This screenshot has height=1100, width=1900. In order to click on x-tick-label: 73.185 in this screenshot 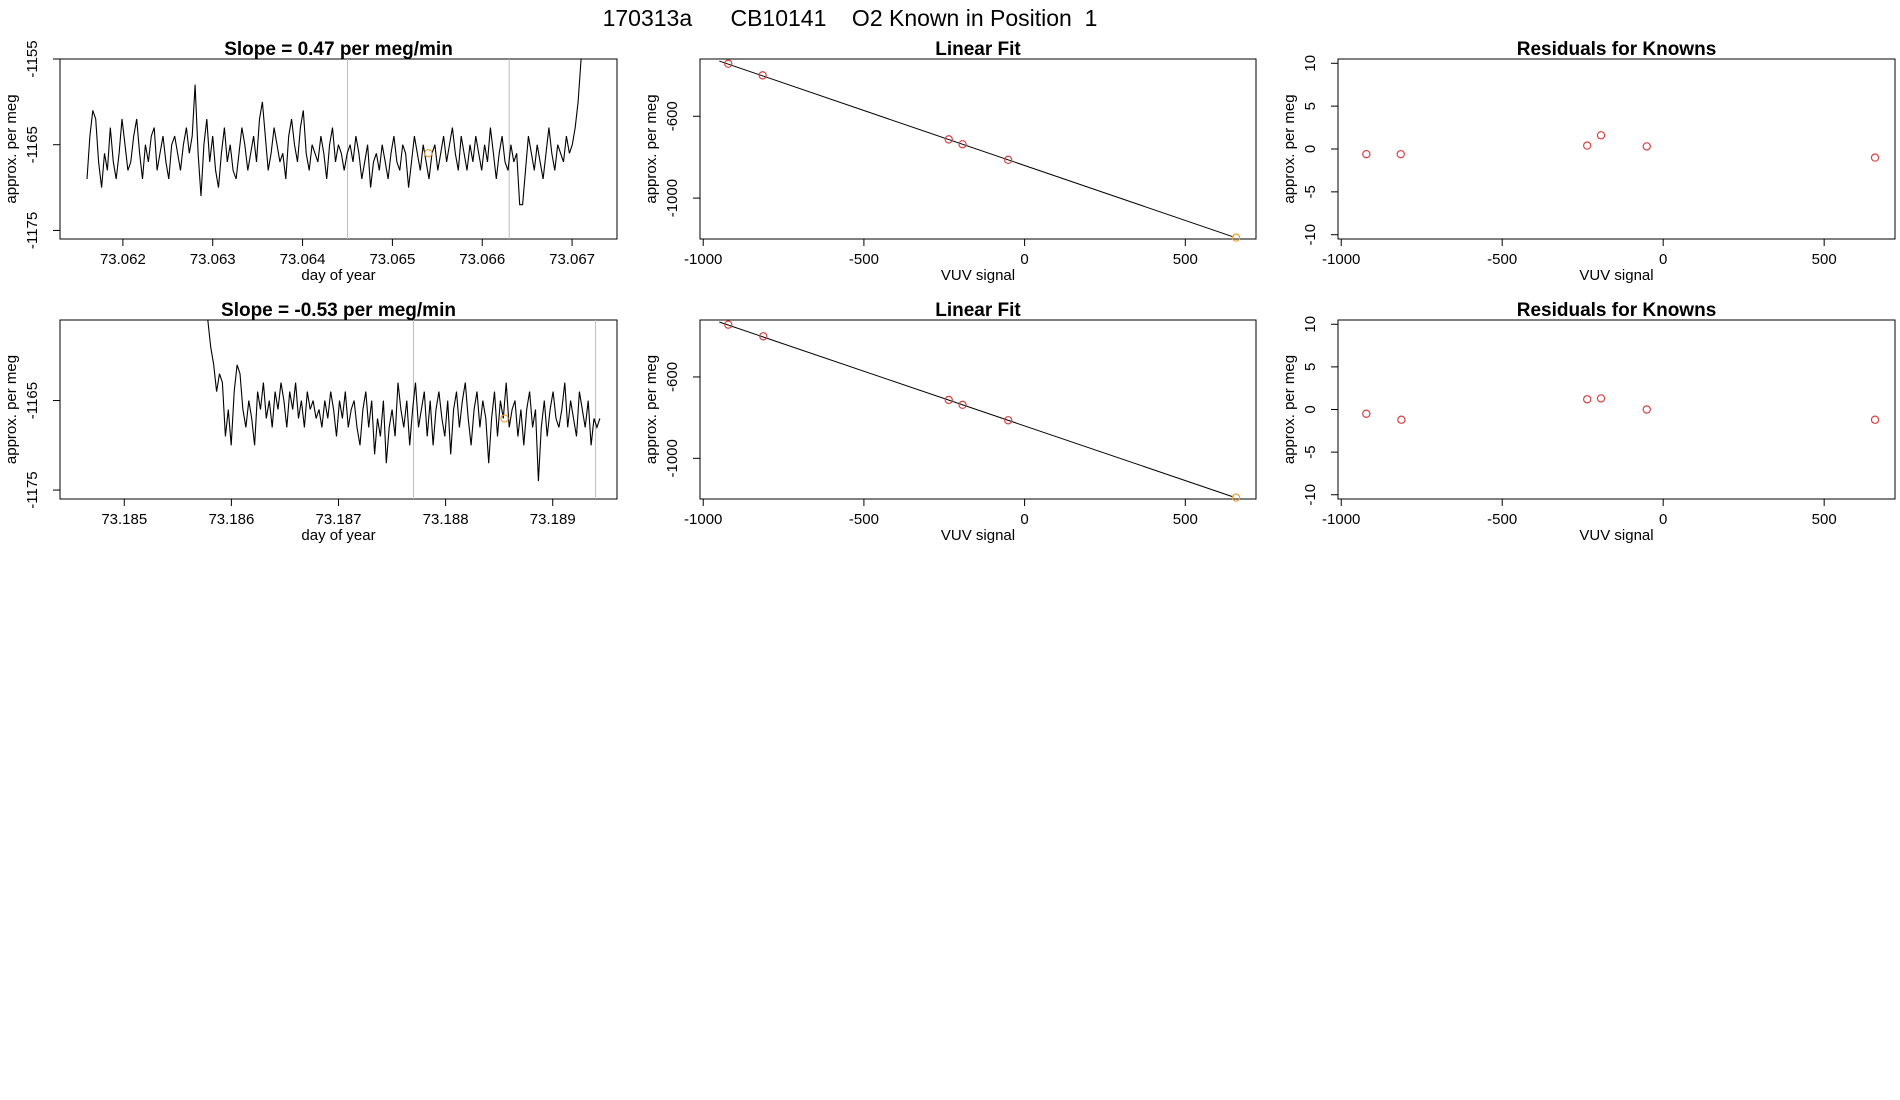, I will do `click(124, 519)`.